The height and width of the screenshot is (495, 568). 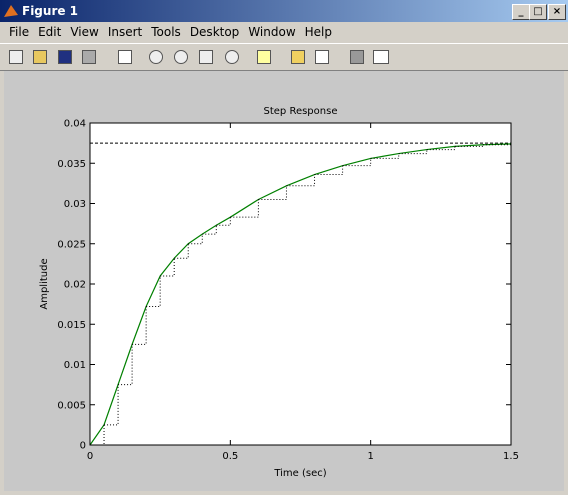 What do you see at coordinates (284, 57) in the screenshot?
I see `toolbar` at bounding box center [284, 57].